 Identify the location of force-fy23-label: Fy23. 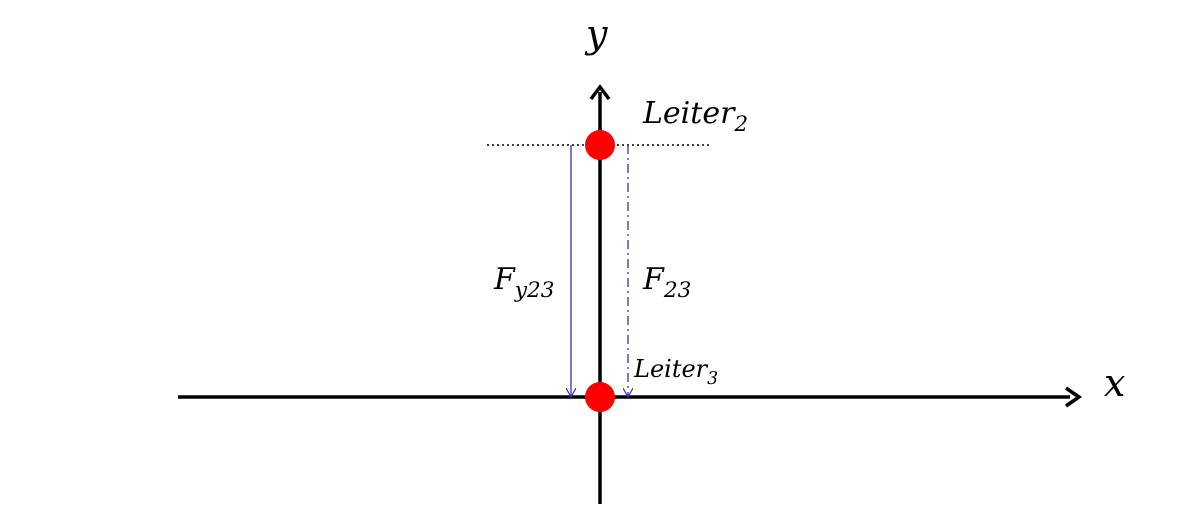
(524, 282).